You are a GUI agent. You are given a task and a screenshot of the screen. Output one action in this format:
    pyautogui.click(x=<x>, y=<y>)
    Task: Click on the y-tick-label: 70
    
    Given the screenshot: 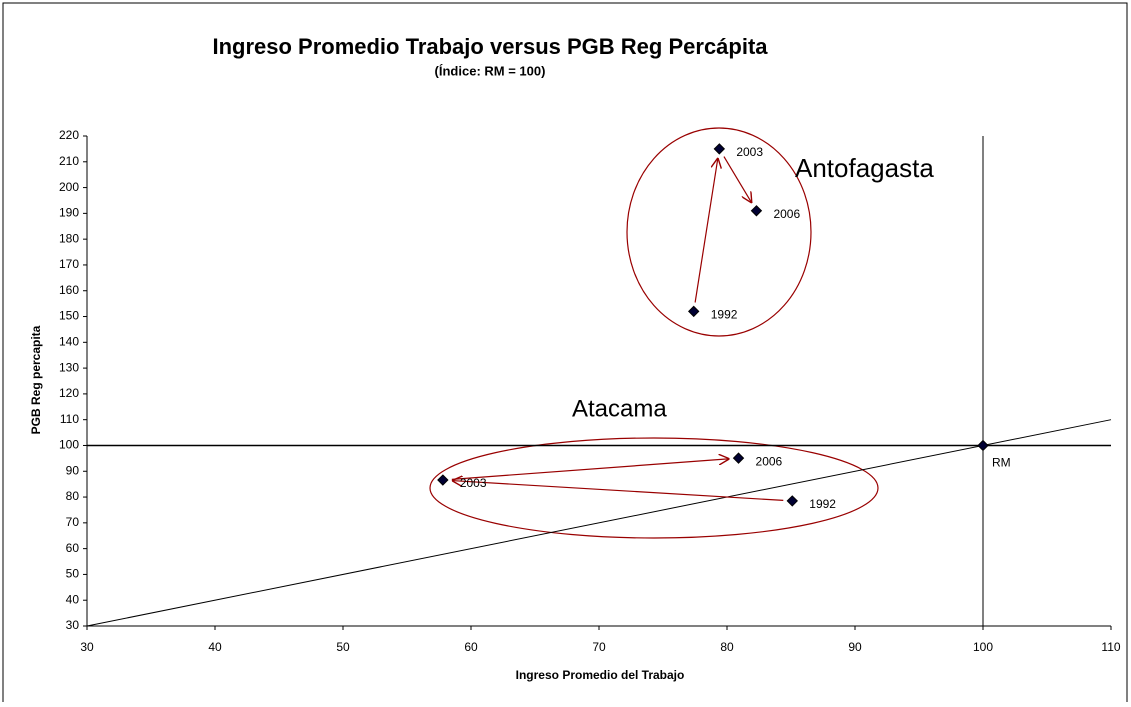 What is the action you would take?
    pyautogui.click(x=73, y=522)
    